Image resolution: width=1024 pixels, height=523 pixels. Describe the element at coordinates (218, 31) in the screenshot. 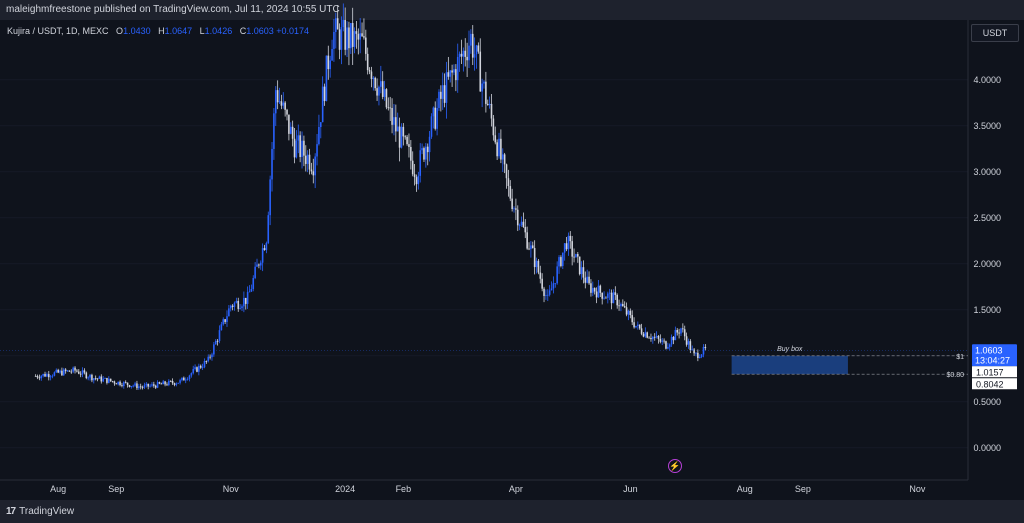

I see `low-value: 1.0426` at that location.